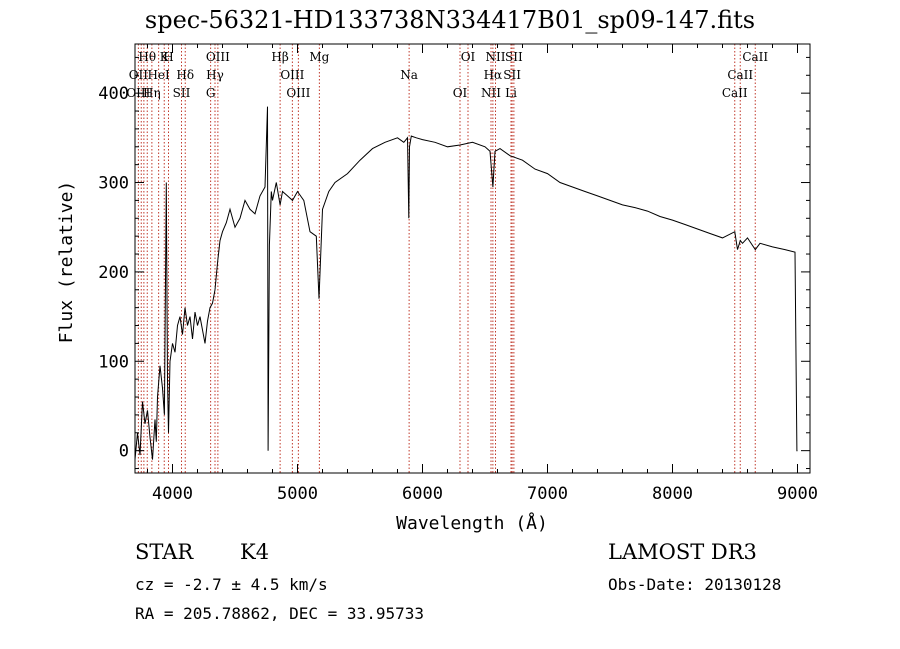  What do you see at coordinates (113, 184) in the screenshot?
I see `y-tick-label: 300` at bounding box center [113, 184].